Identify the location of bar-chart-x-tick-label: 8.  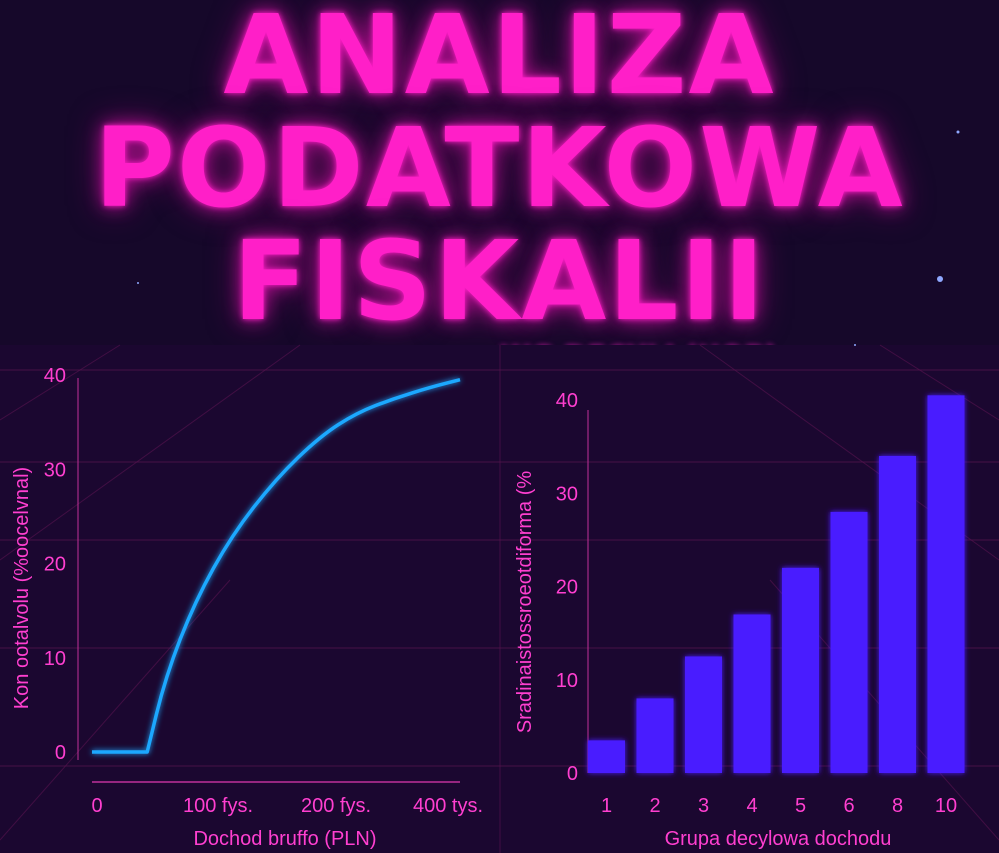
(897, 806).